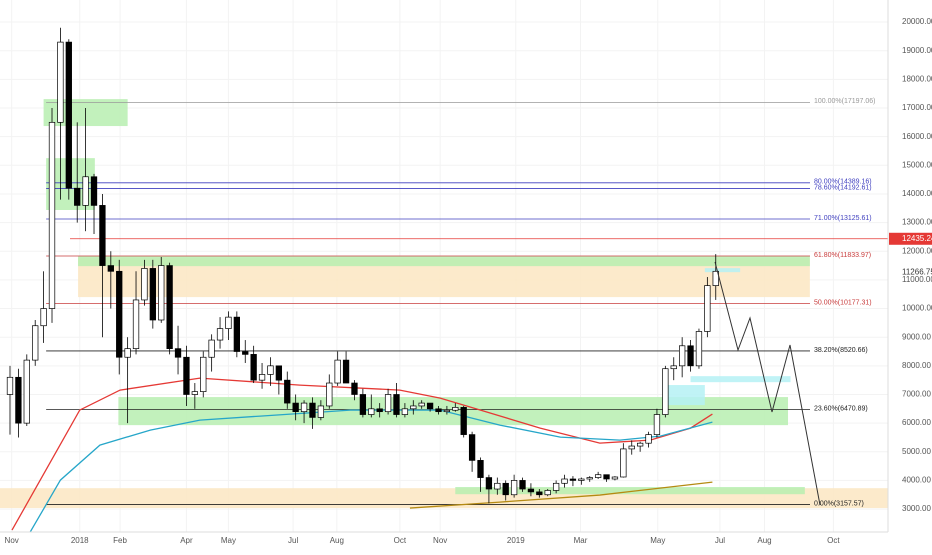  I want to click on x-tick-label: 2018, so click(80, 540).